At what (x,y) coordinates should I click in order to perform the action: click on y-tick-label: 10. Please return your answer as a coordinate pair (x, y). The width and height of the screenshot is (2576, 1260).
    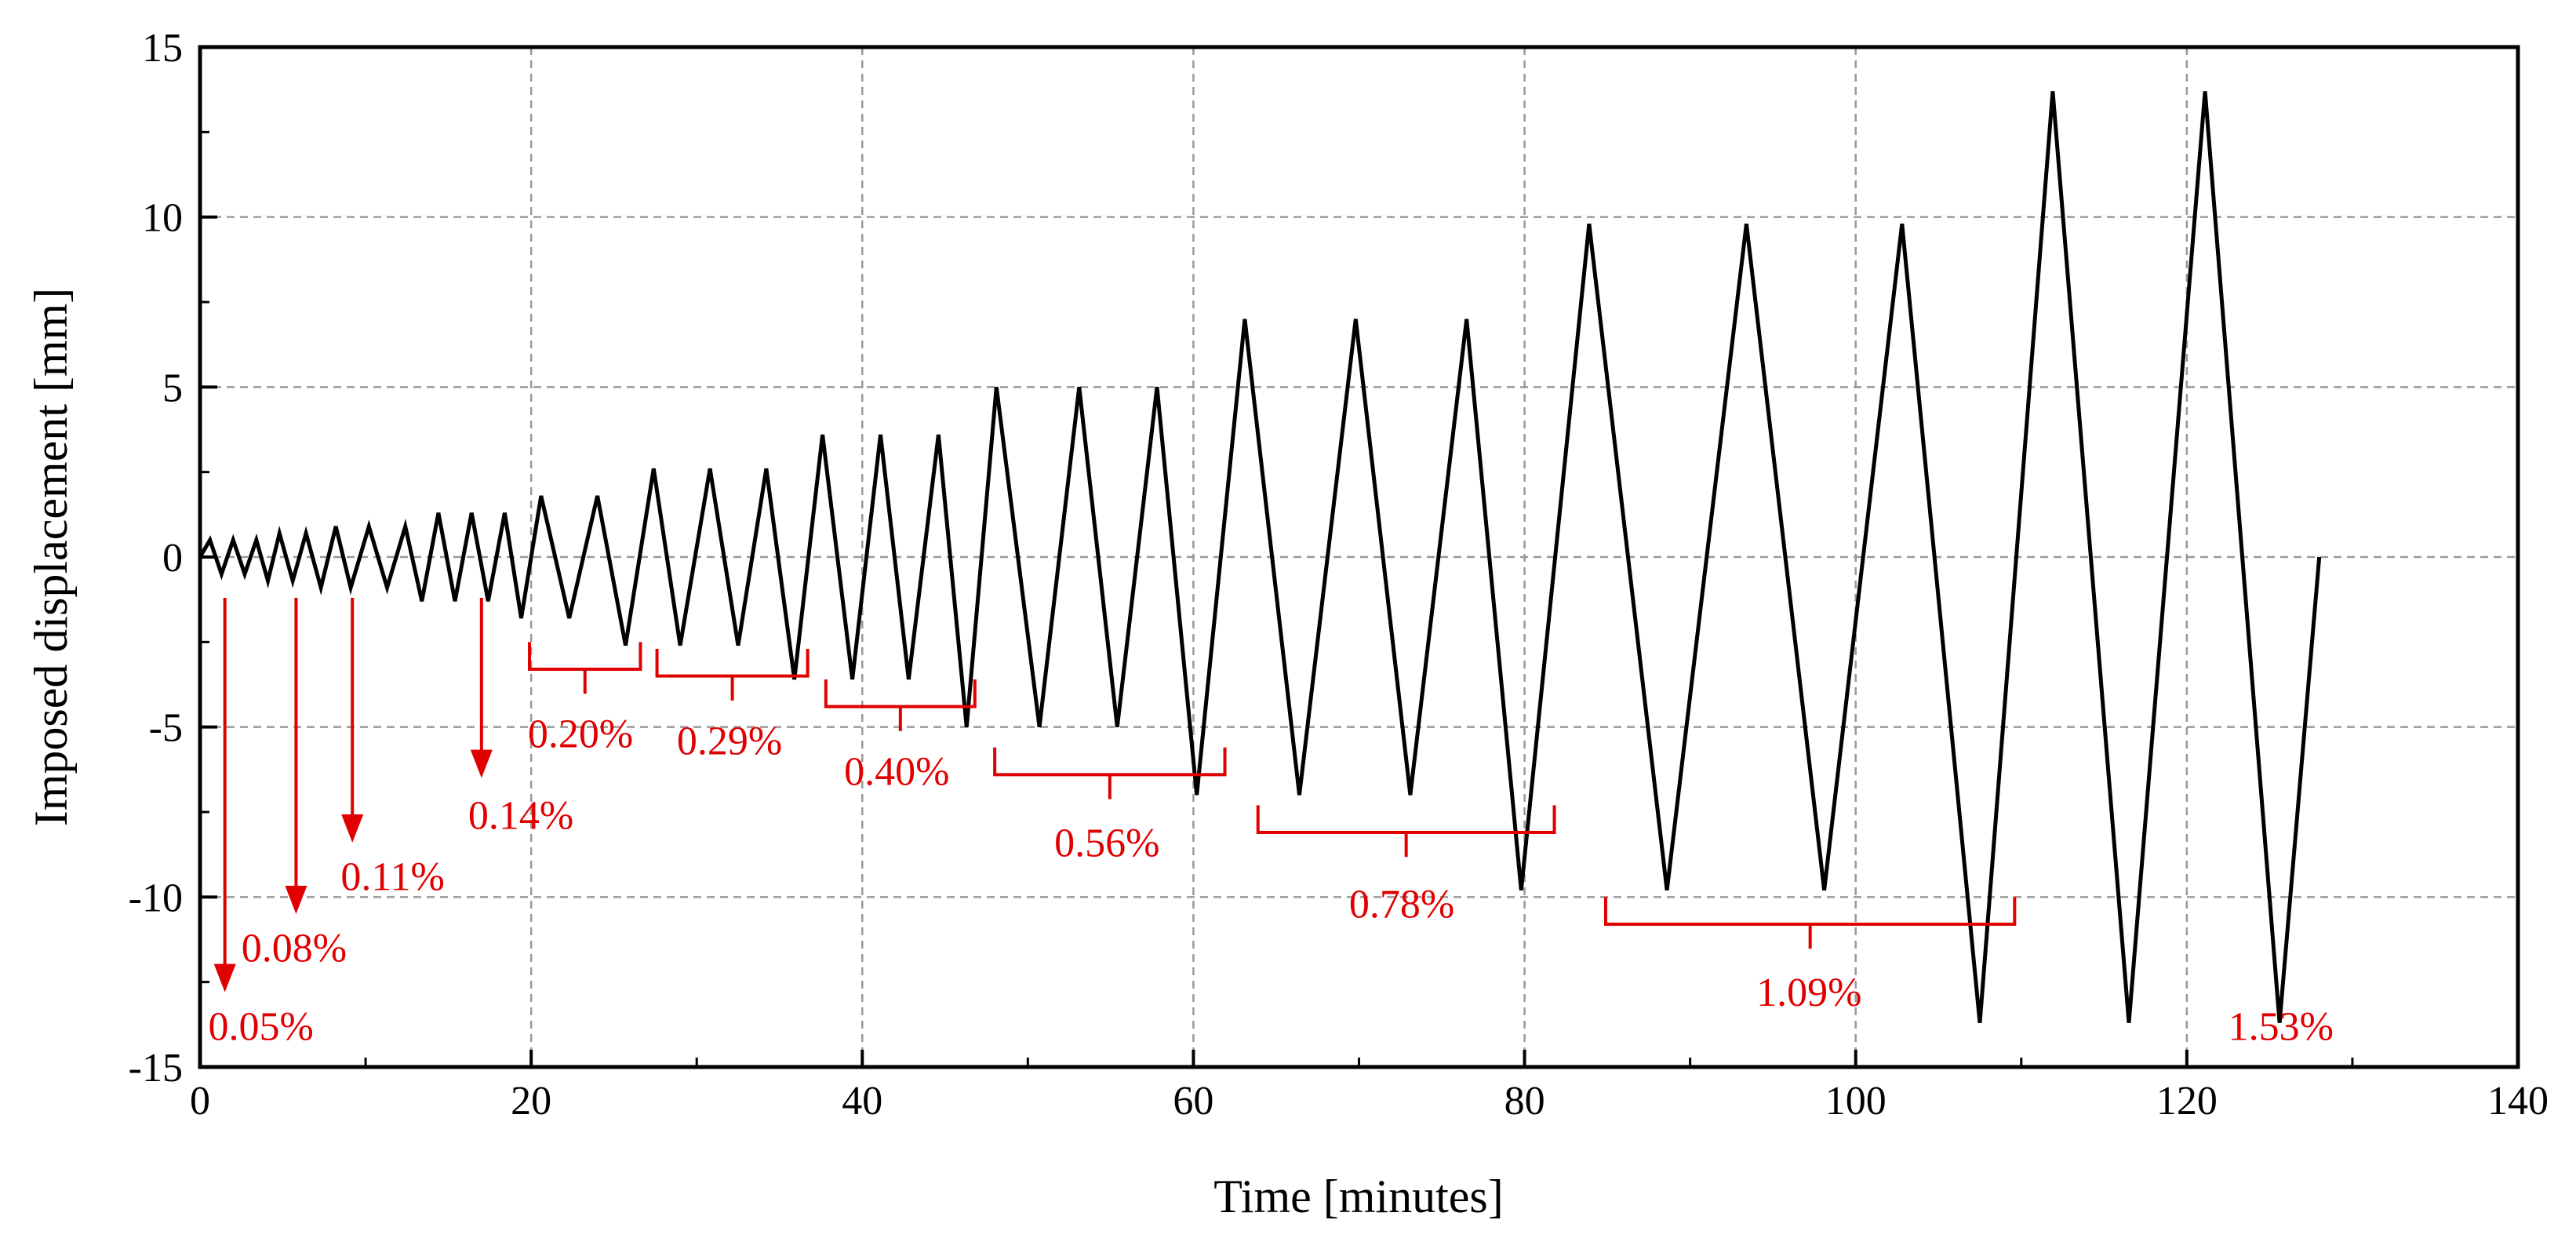
    Looking at the image, I should click on (162, 218).